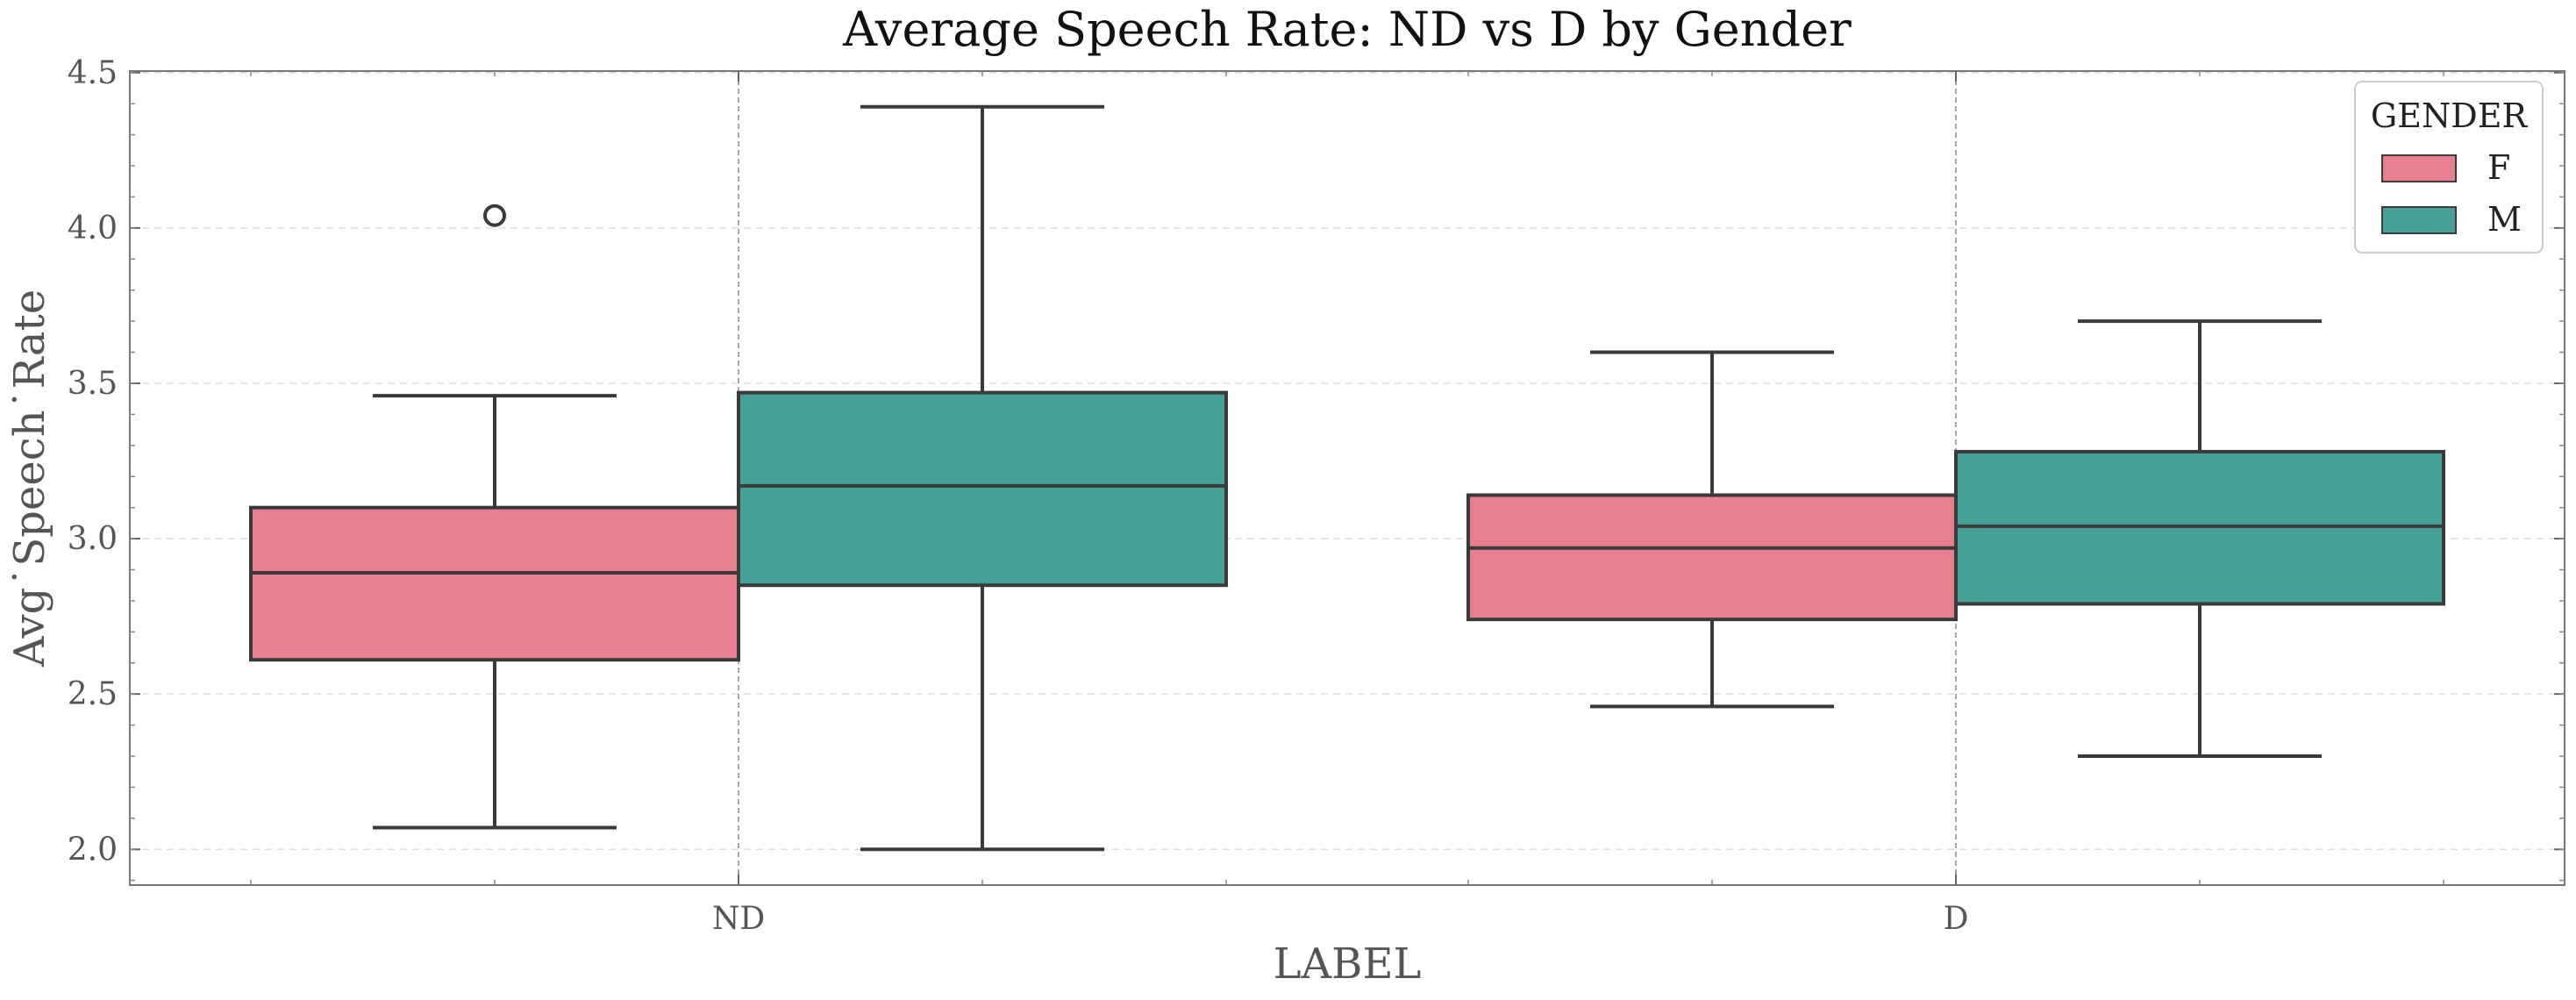 This screenshot has width=2576, height=1000. Describe the element at coordinates (739, 919) in the screenshot. I see `x-tick-label: ND` at that location.